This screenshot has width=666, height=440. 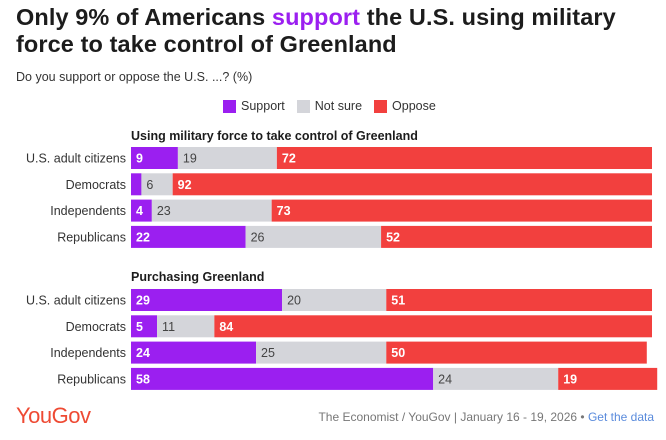 What do you see at coordinates (229, 106) in the screenshot?
I see `legend-swatch-support` at bounding box center [229, 106].